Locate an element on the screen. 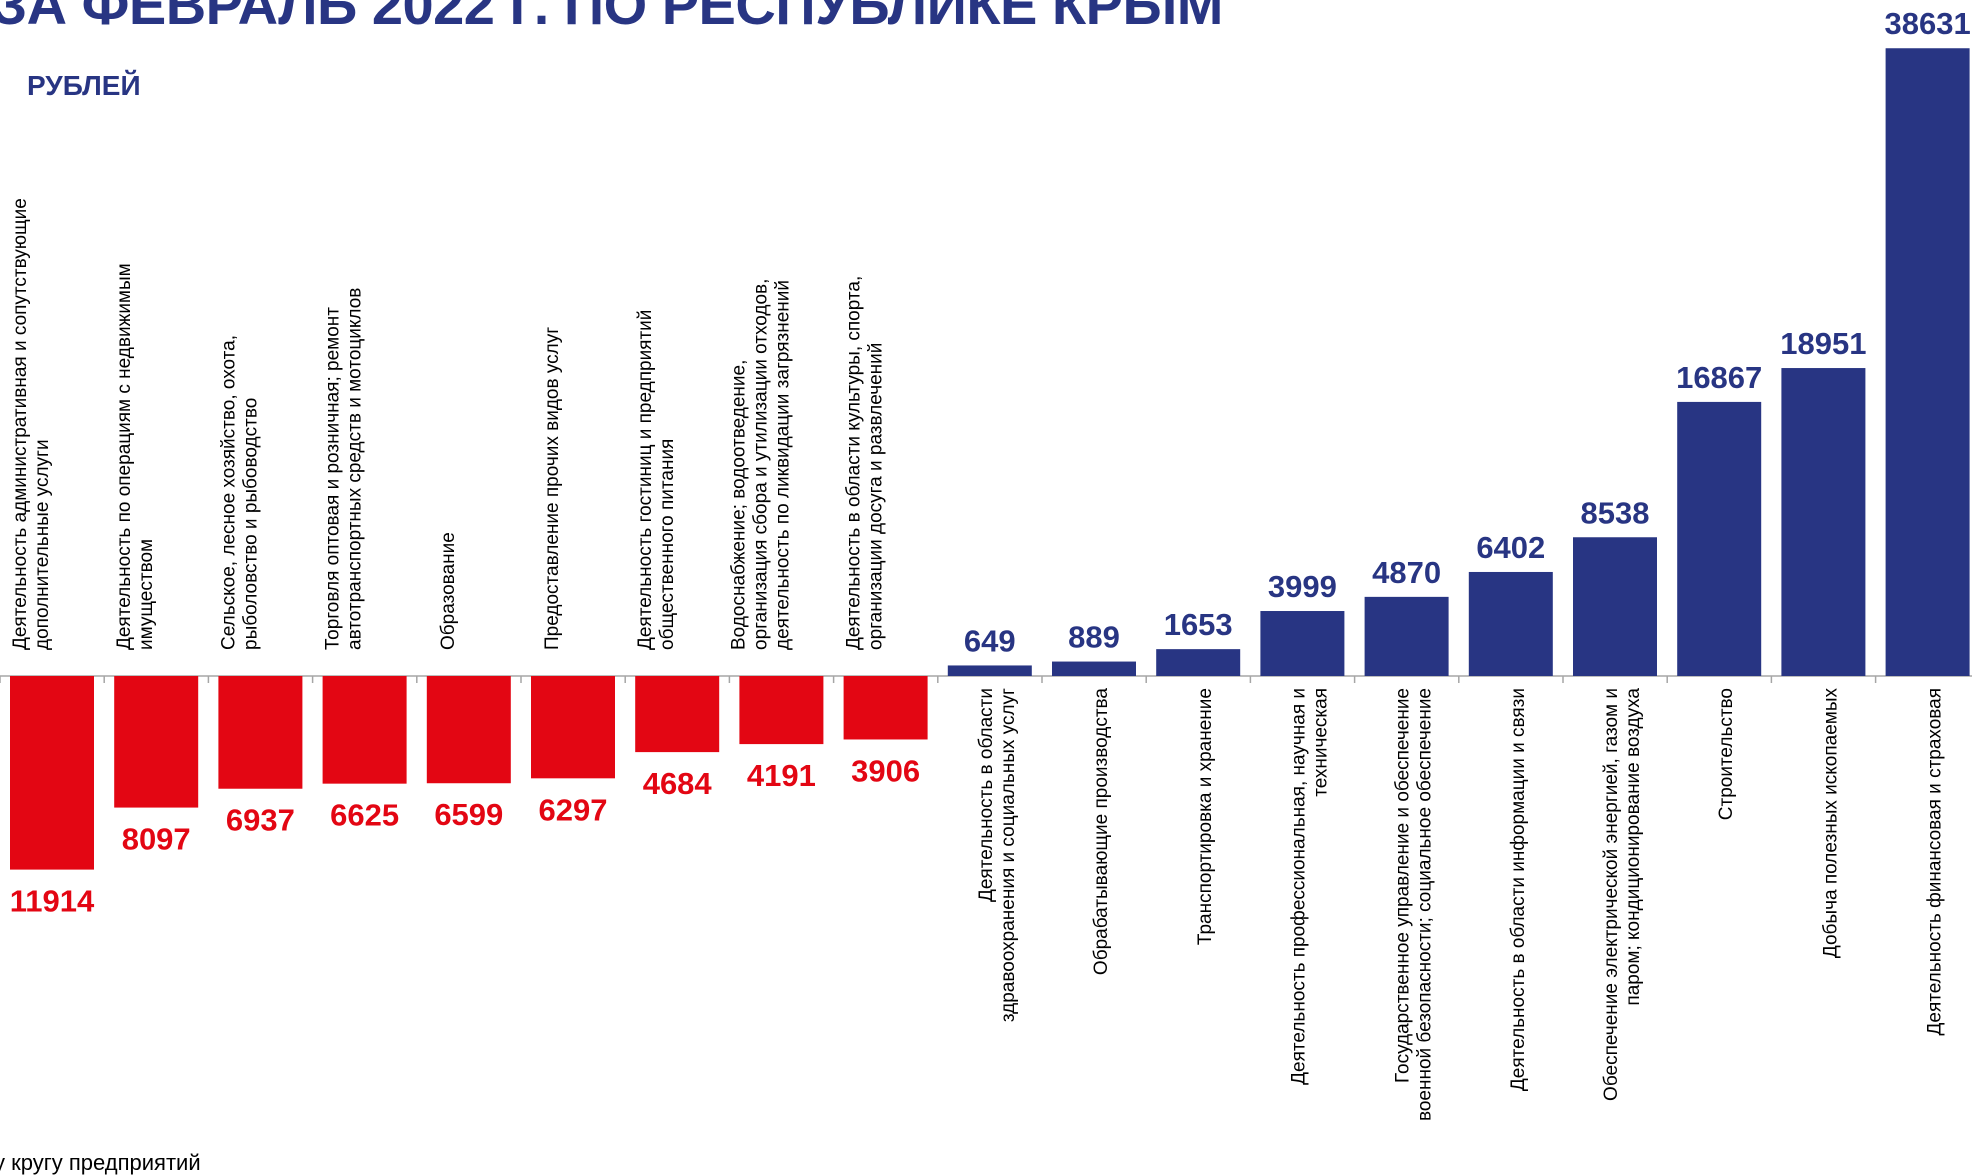 This screenshot has width=1972, height=1176. category-label: Предоставление прочих видов услуг is located at coordinates (552, 488).